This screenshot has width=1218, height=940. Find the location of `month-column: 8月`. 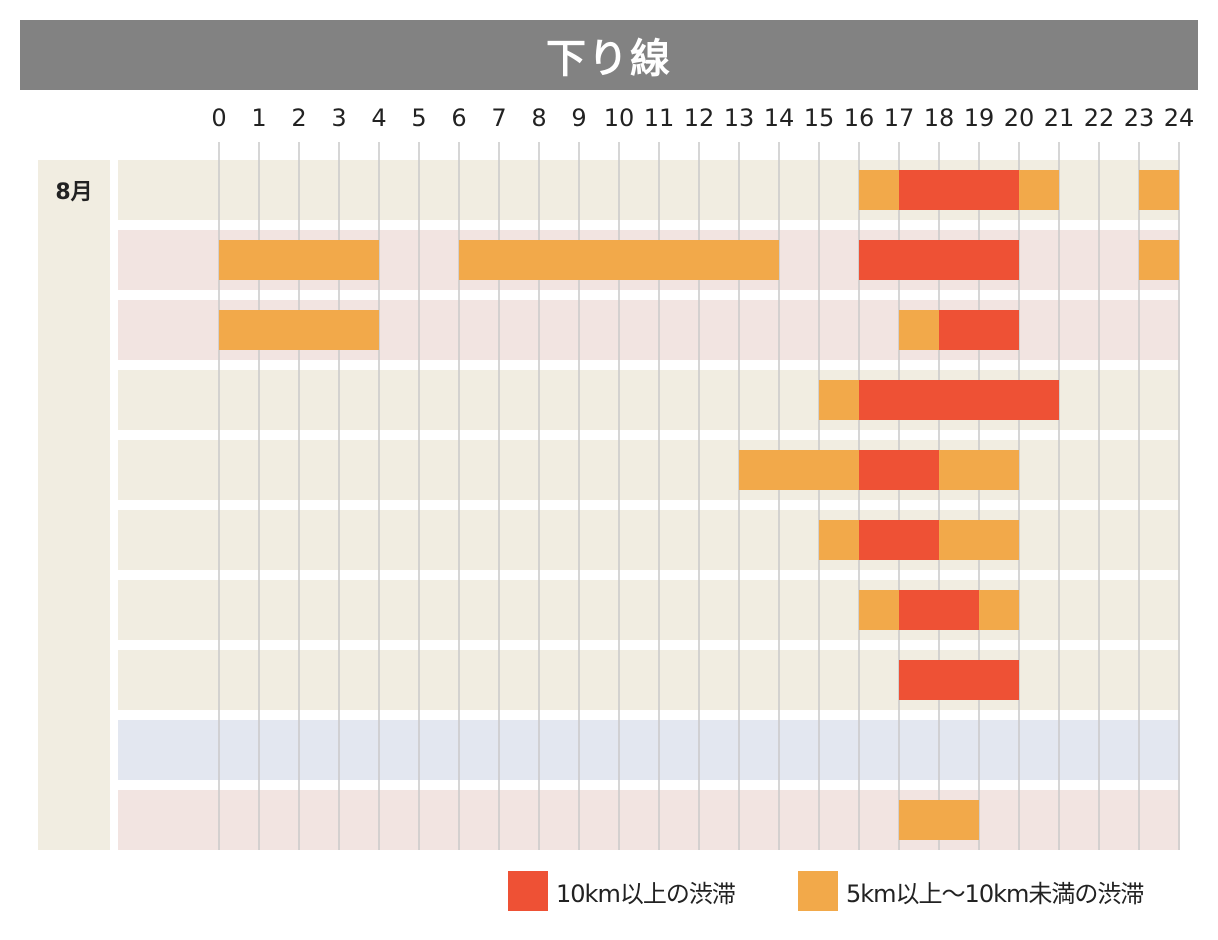

month-column: 8月 is located at coordinates (74, 505).